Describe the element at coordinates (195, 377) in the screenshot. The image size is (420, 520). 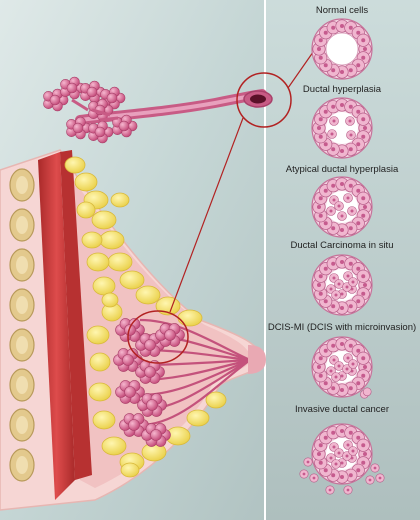
I see `milk-duct` at that location.